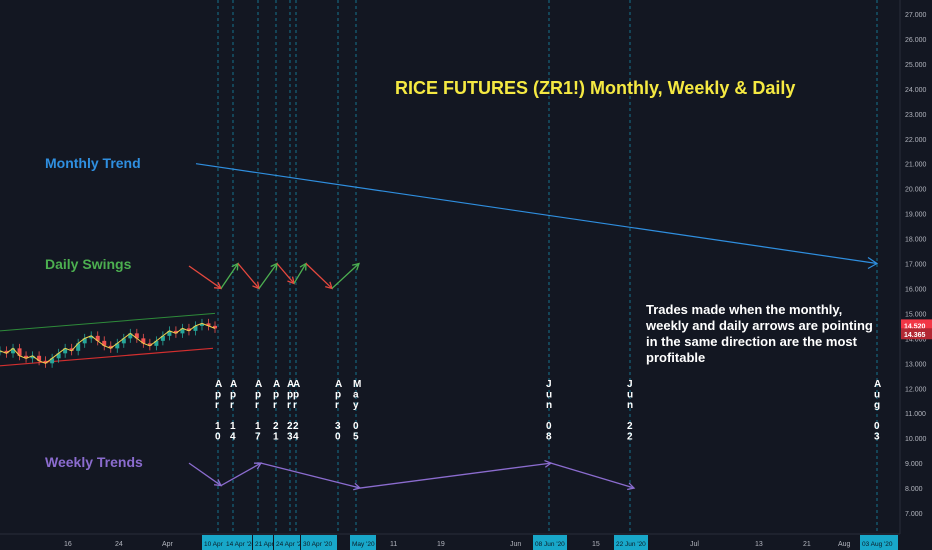 The image size is (932, 550). I want to click on date-tag-label: 03 Aug '20, so click(877, 544).